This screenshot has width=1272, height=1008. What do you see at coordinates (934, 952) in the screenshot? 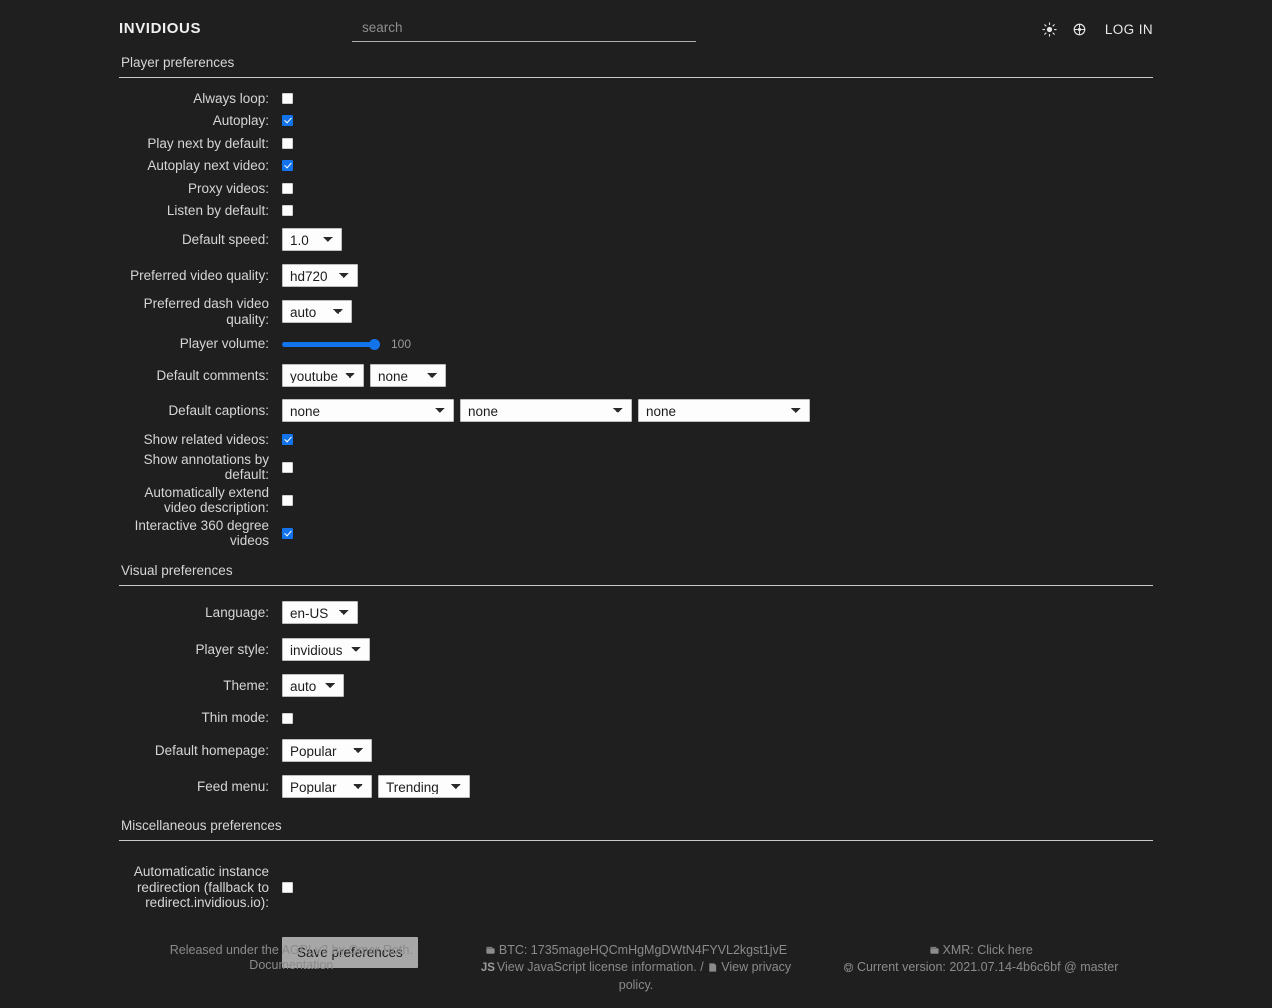
I see `wallet-icon` at bounding box center [934, 952].